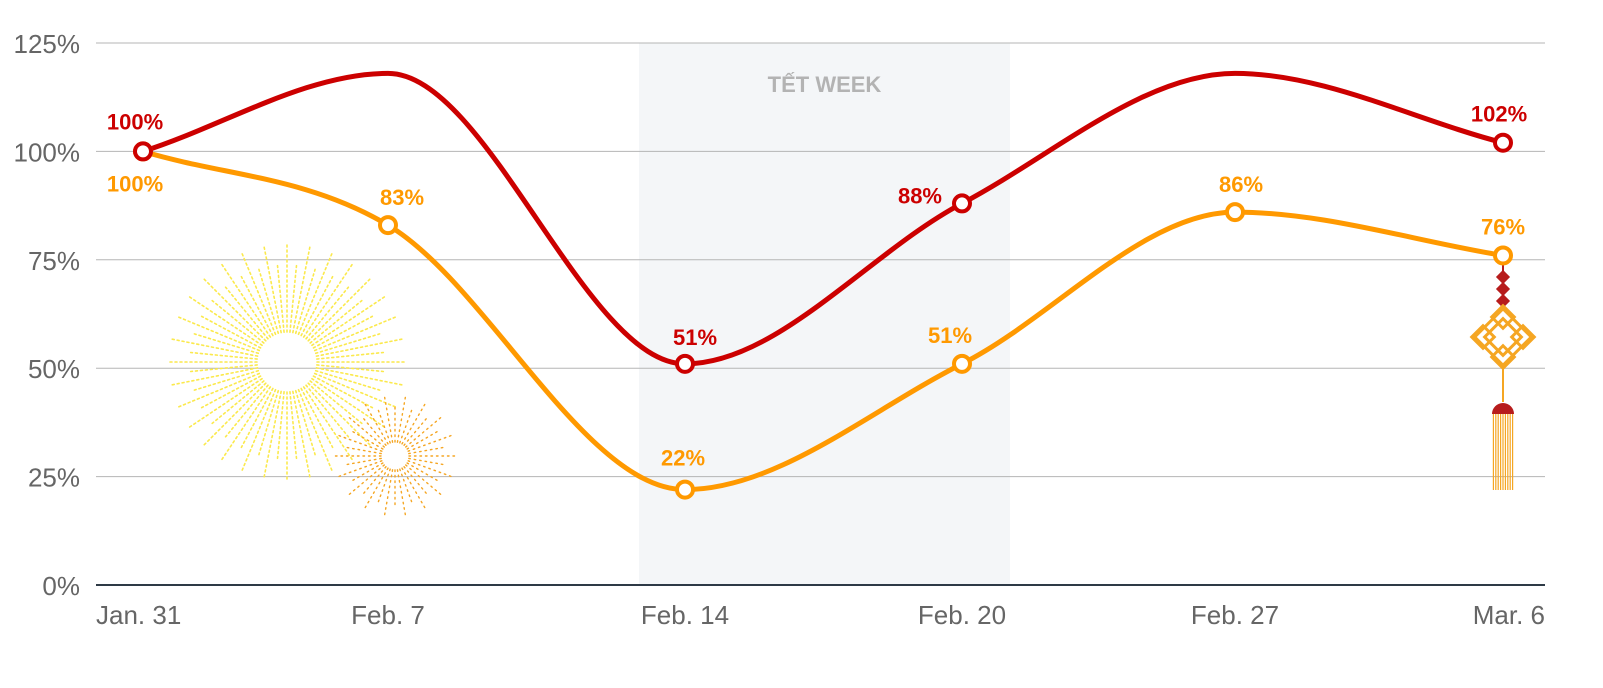 The height and width of the screenshot is (688, 1603). Describe the element at coordinates (1503, 376) in the screenshot. I see `chinese-knot-icon` at that location.